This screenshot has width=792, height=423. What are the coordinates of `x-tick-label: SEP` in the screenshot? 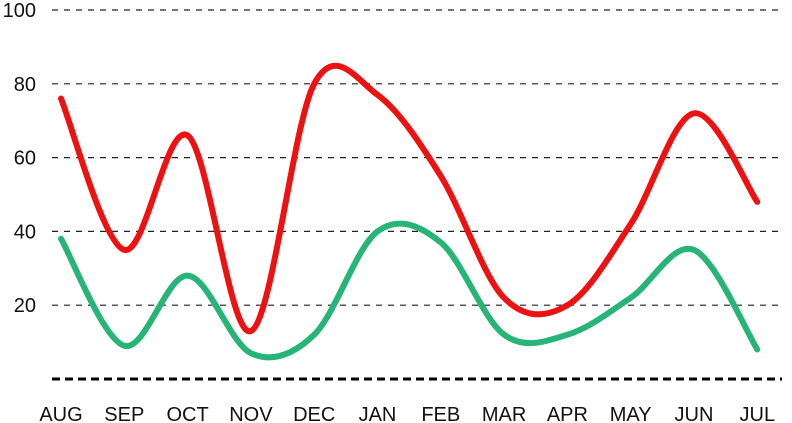 It's located at (124, 413).